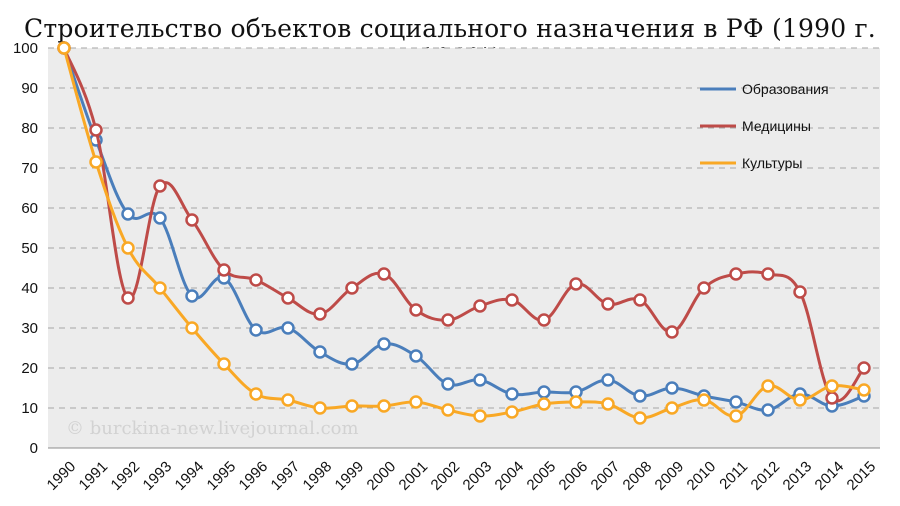 The height and width of the screenshot is (506, 900). I want to click on x-tick-label: 2002, so click(446, 476).